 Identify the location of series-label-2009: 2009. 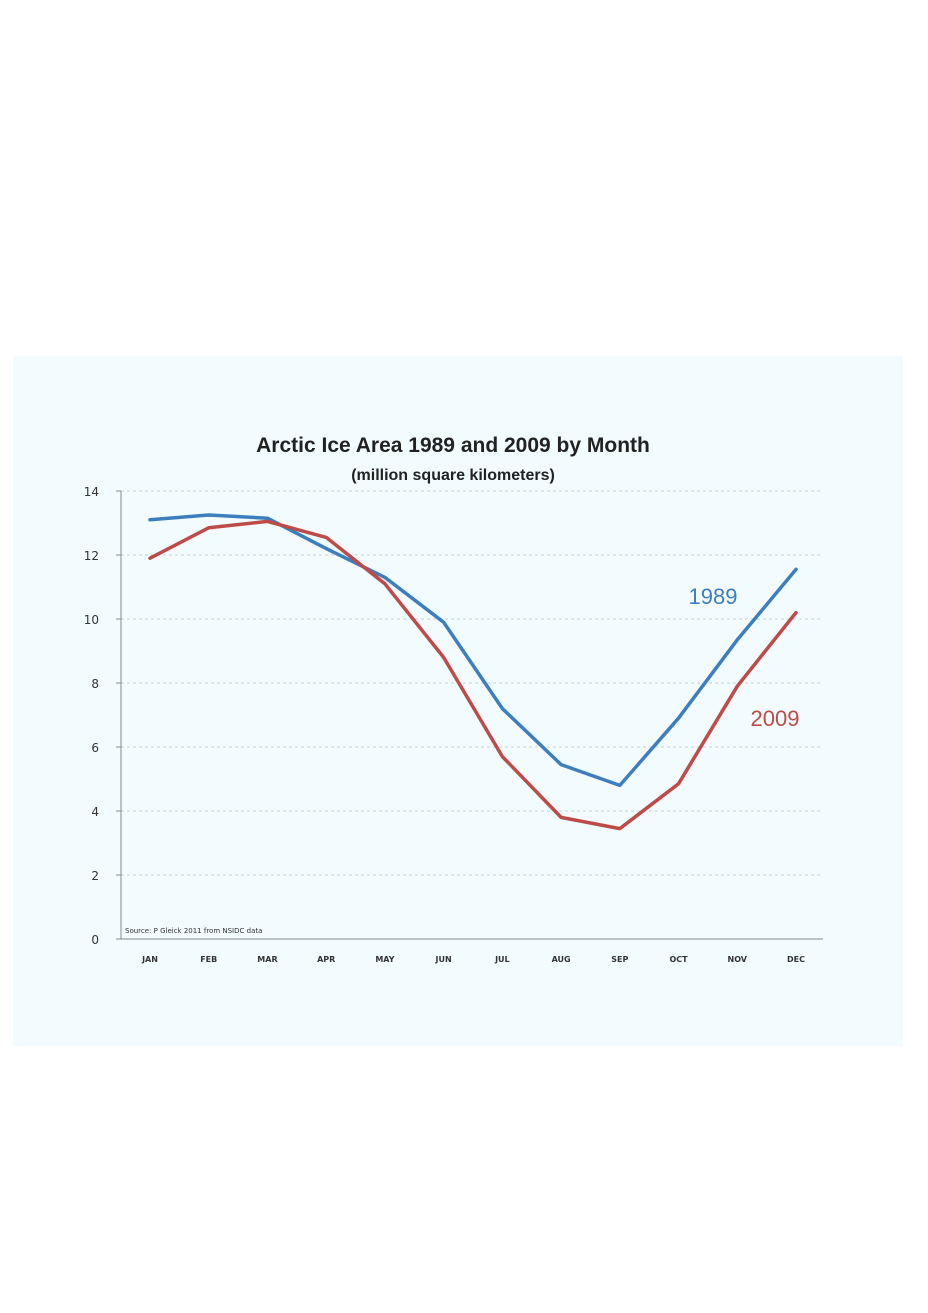
(775, 718).